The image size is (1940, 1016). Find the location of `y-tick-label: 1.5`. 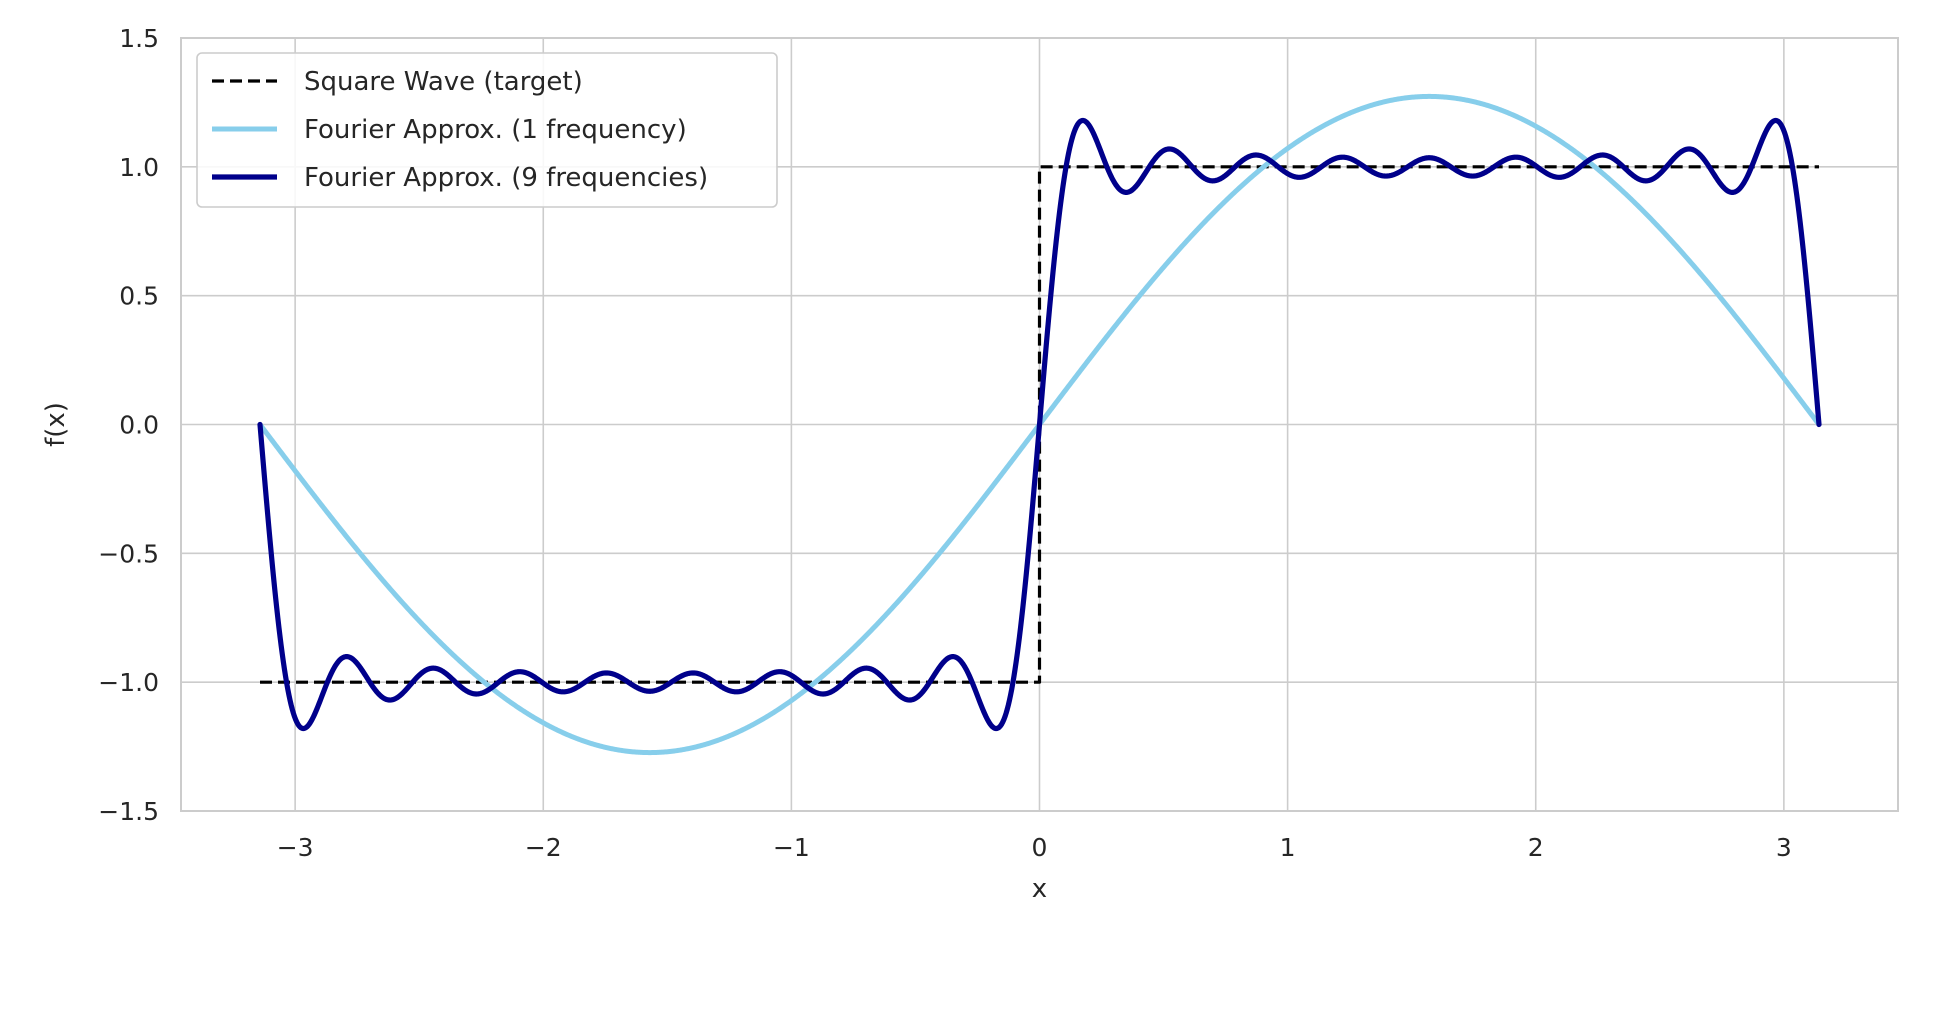

y-tick-label: 1.5 is located at coordinates (139, 38).